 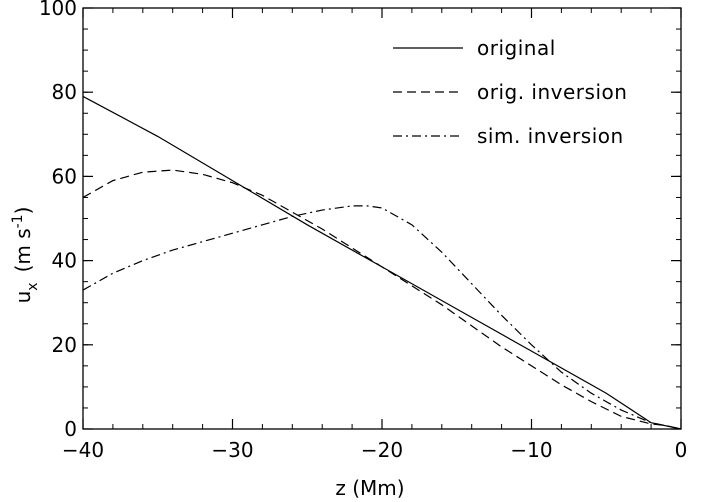 I want to click on x-tick-label: 0, so click(x=681, y=450).